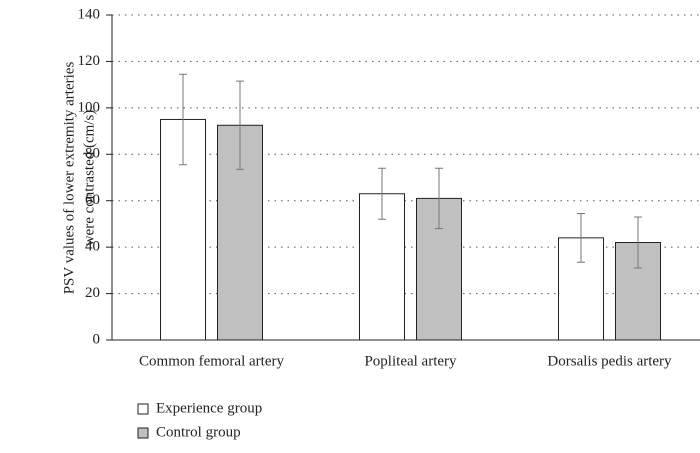 The image size is (700, 453). Describe the element at coordinates (69, 178) in the screenshot. I see `y-axis-label: PSV values of lower extremity arteries` at that location.